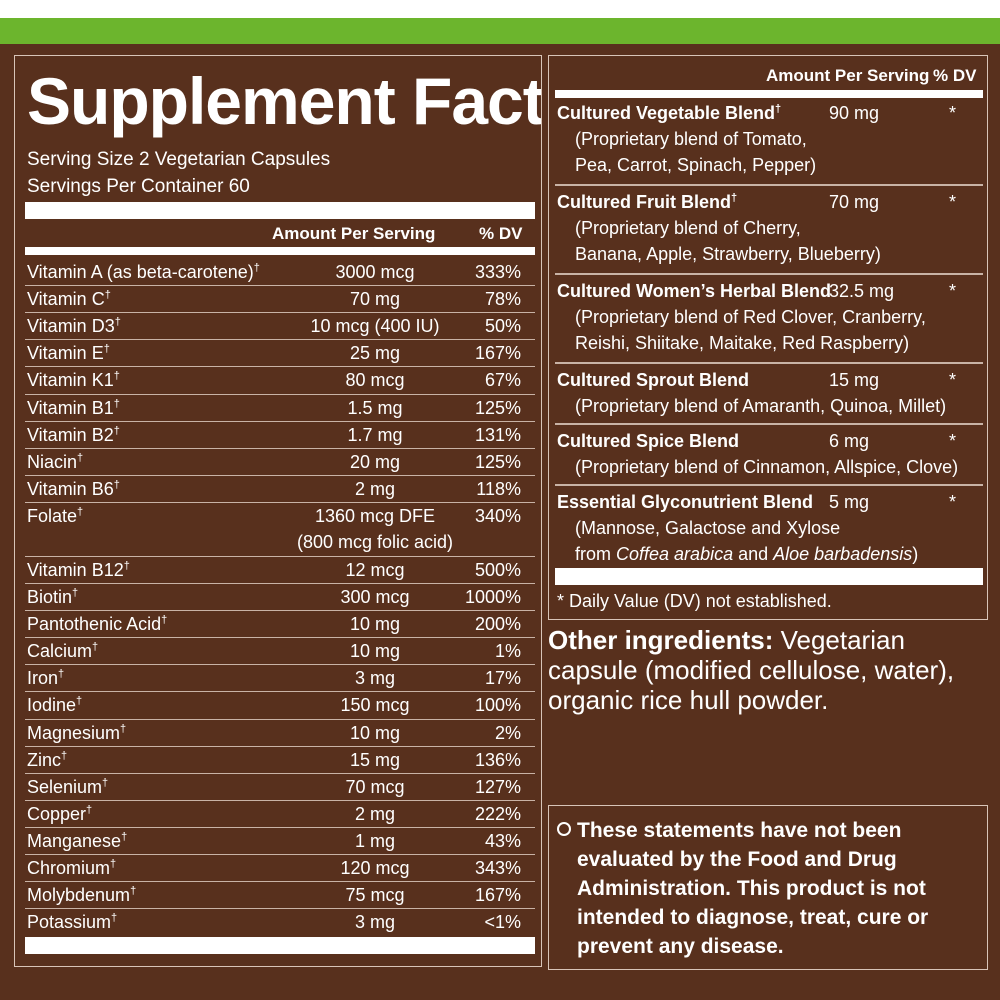 The width and height of the screenshot is (1000, 1000). Describe the element at coordinates (502, 840) in the screenshot. I see `nutrient-dv: 43%` at that location.